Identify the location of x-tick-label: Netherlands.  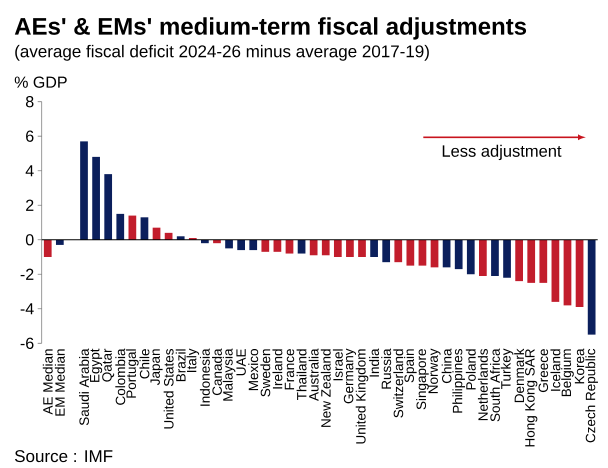
(483, 384).